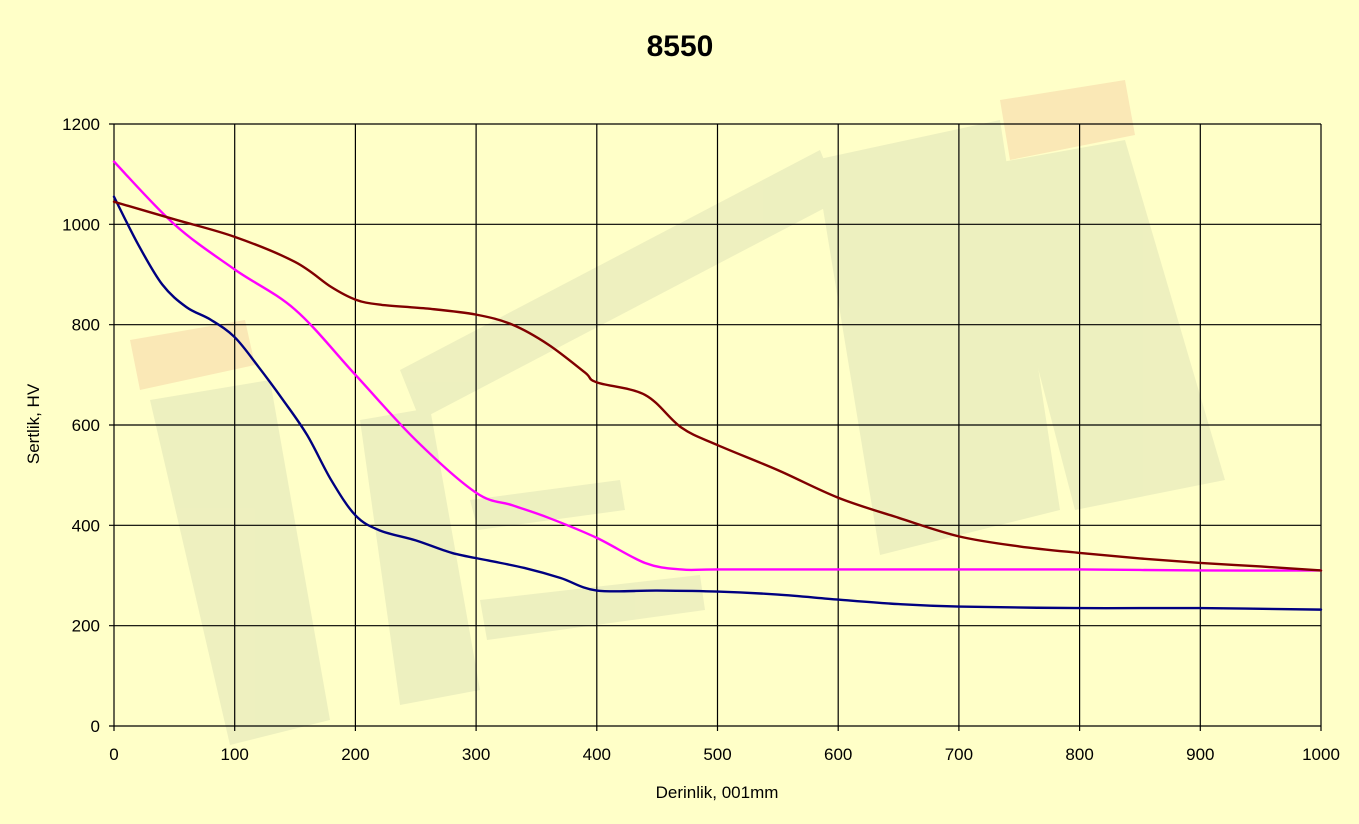 Image resolution: width=1359 pixels, height=824 pixels. What do you see at coordinates (1079, 754) in the screenshot?
I see `x-tick-label: 800` at bounding box center [1079, 754].